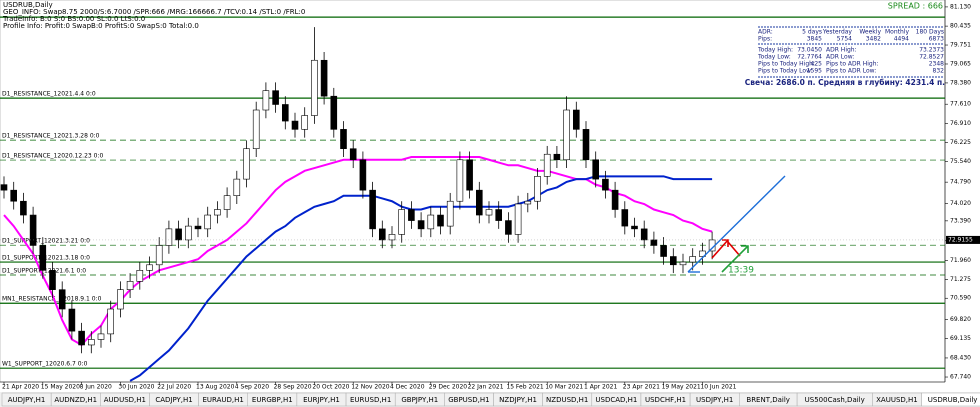  I want to click on y-tick-label: 74.790, so click(960, 182).